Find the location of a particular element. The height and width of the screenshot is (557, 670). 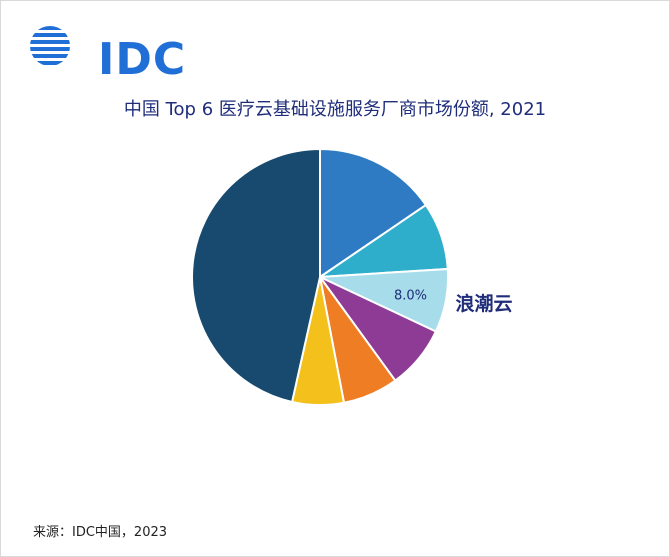

idc-logo: IDC is located at coordinates (105, 51).